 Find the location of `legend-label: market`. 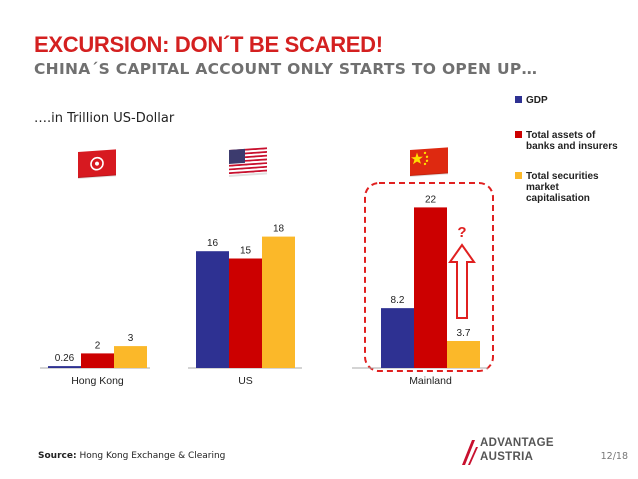

legend-label: market is located at coordinates (542, 187).